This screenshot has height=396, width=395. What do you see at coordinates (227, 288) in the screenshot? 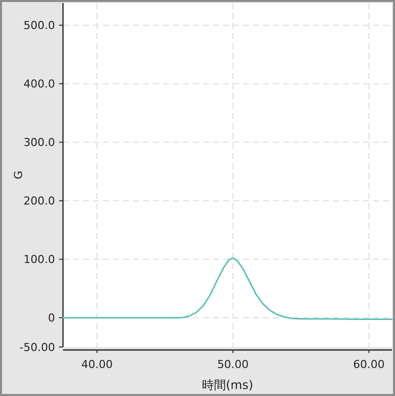
I see `line-series` at bounding box center [227, 288].